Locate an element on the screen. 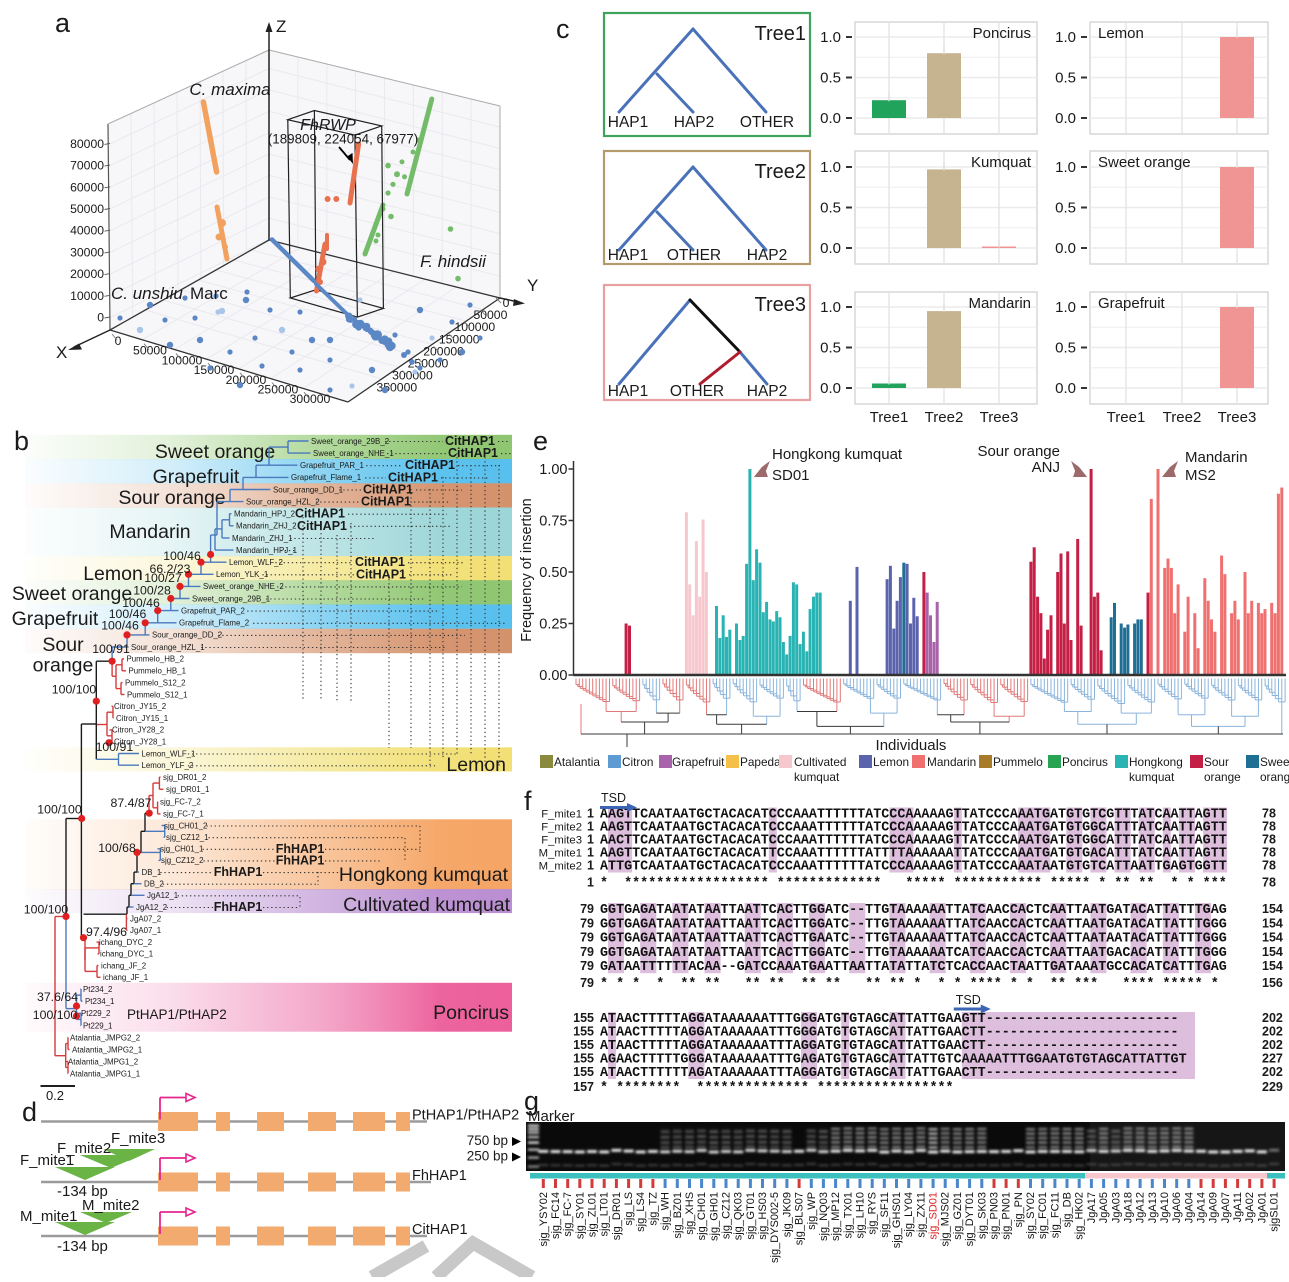 The image size is (1289, 1282). svg-text: Marc is located at coordinates (209, 293).